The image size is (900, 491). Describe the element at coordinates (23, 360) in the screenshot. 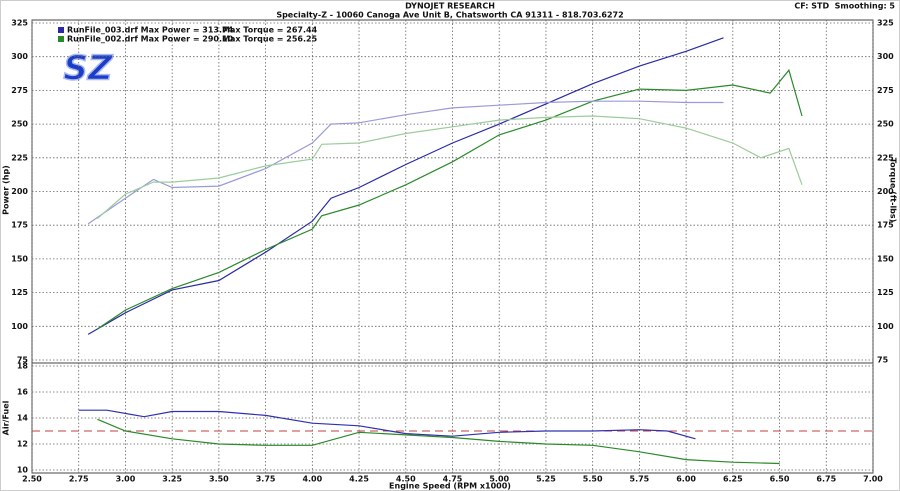

I see `y-tick-label: 75` at that location.